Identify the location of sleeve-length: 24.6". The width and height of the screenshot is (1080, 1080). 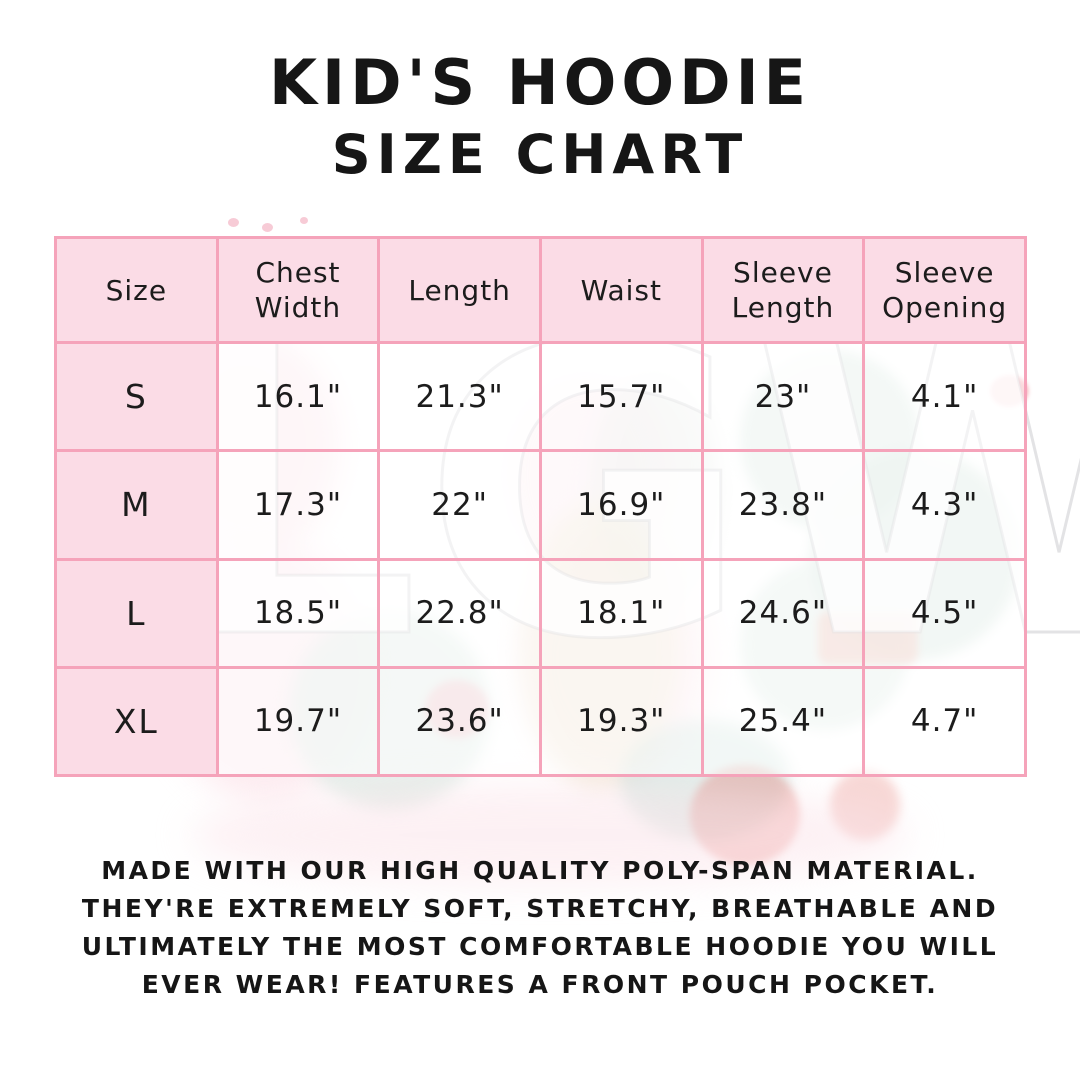
(783, 613).